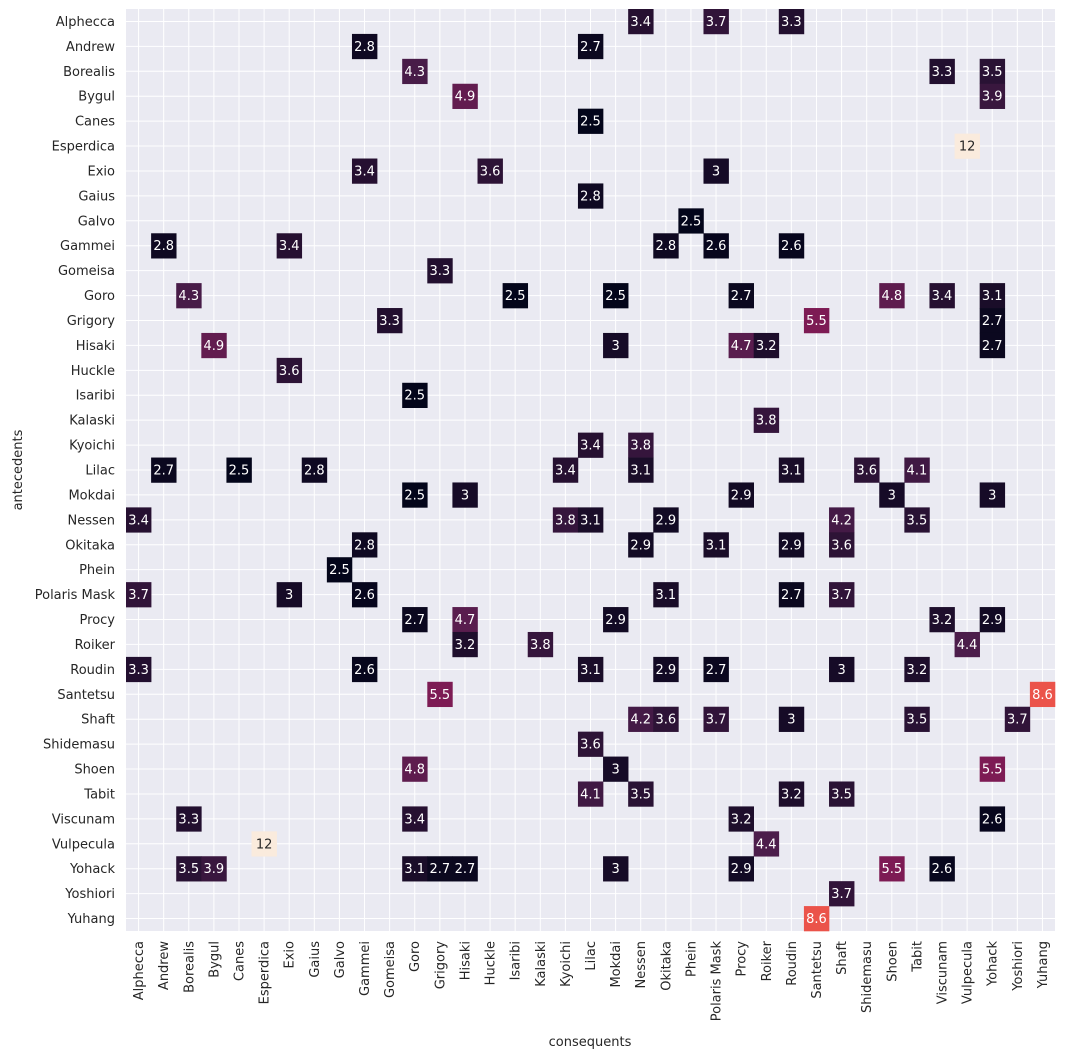 Image resolution: width=1065 pixels, height=1059 pixels. I want to click on cell-value-label: 12, so click(967, 147).